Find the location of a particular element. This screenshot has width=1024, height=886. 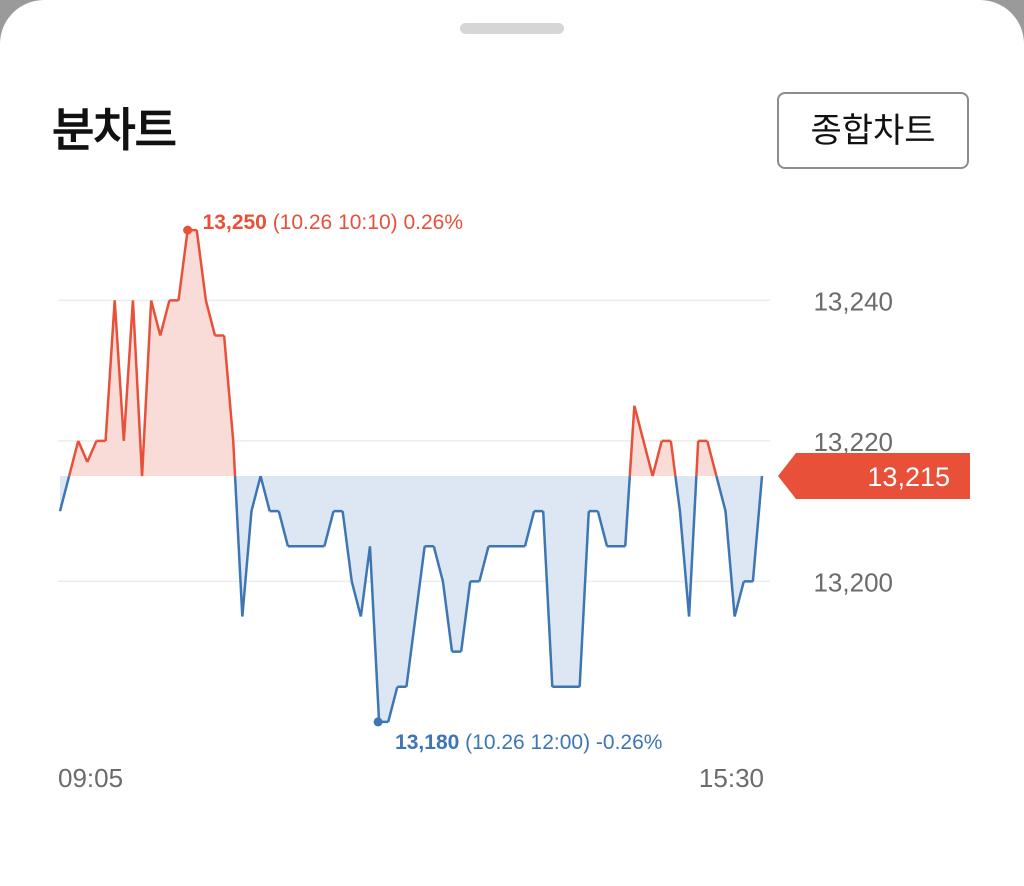

y-tick-label: 13,200 is located at coordinates (853, 582).